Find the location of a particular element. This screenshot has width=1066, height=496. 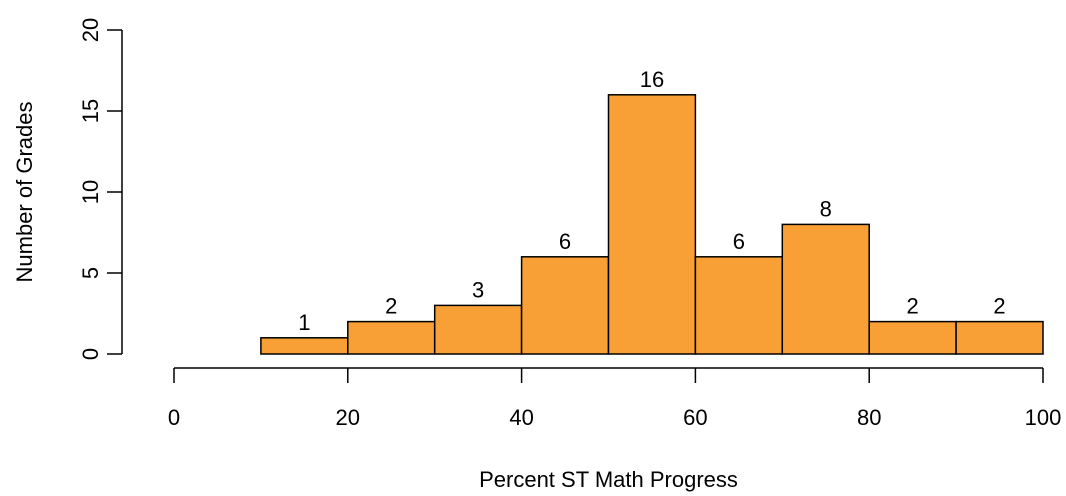

x-tick-label: 40 is located at coordinates (521, 417).